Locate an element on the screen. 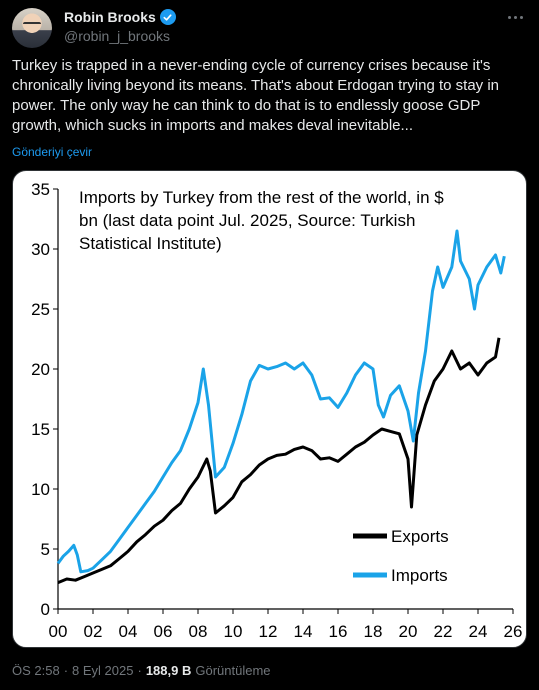 The image size is (539, 690). x-tick-label: 00 is located at coordinates (58, 631).